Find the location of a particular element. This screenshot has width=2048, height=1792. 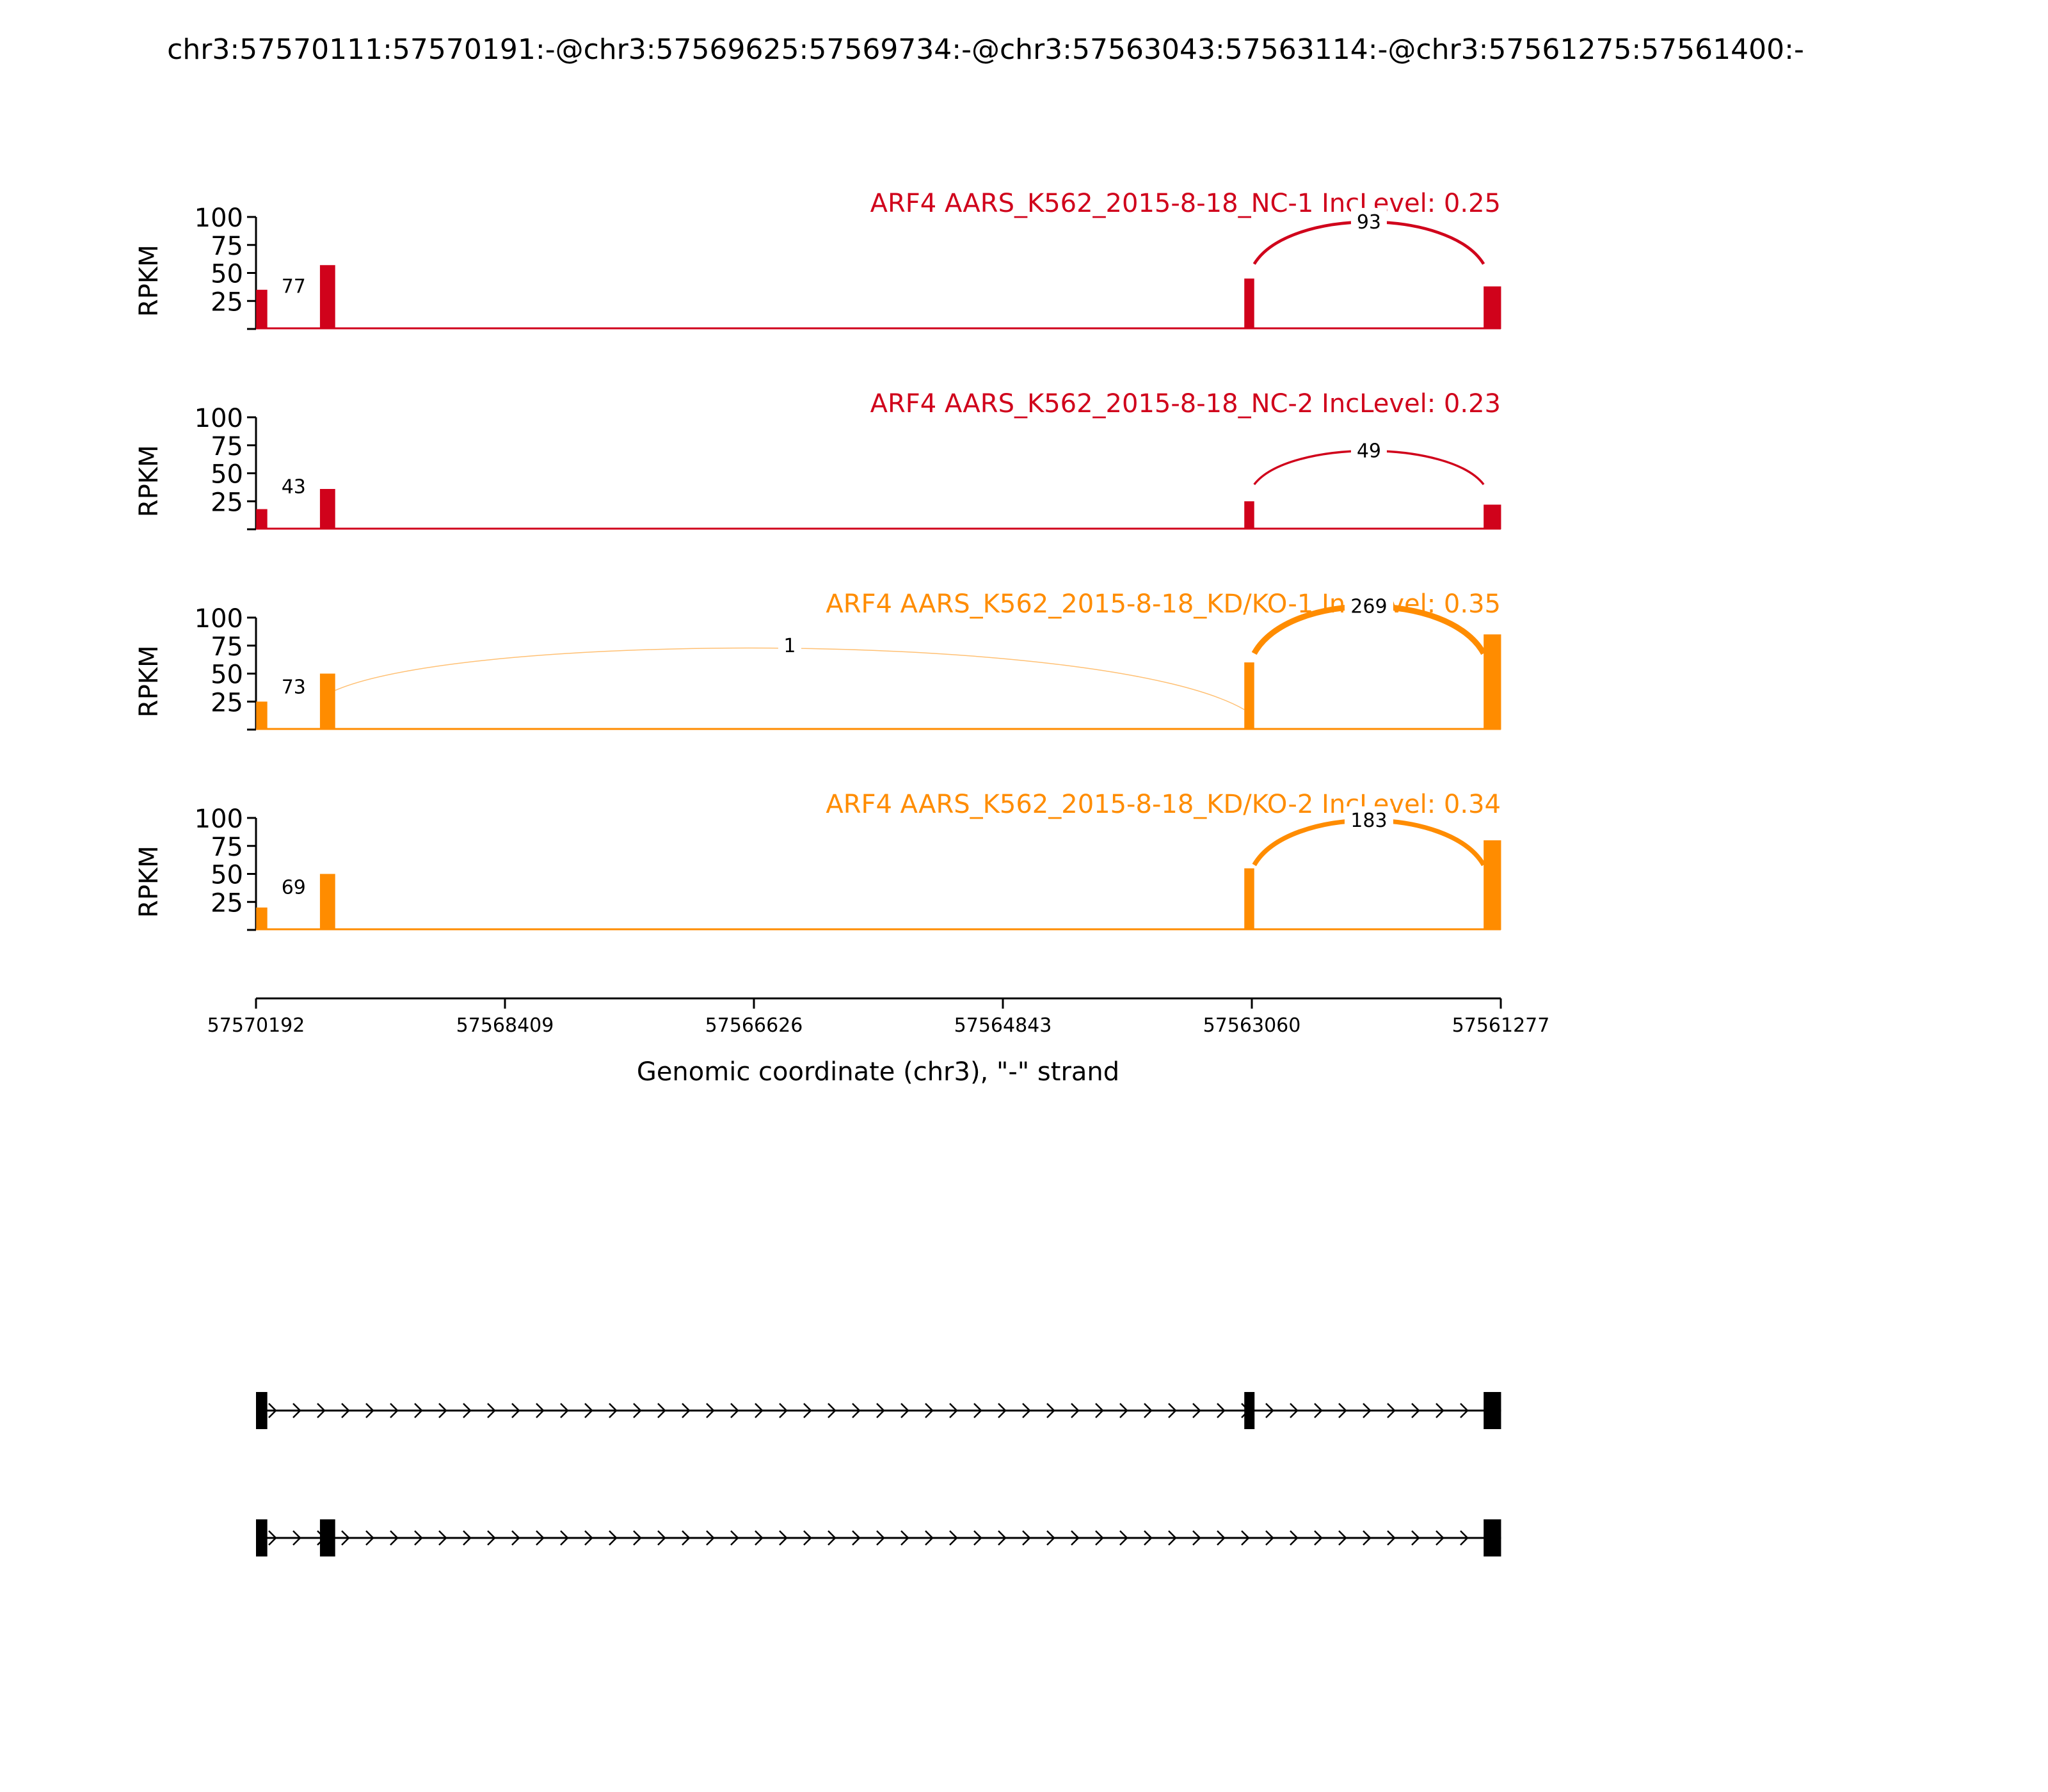

junction-count-label: 269 is located at coordinates (1368, 607).